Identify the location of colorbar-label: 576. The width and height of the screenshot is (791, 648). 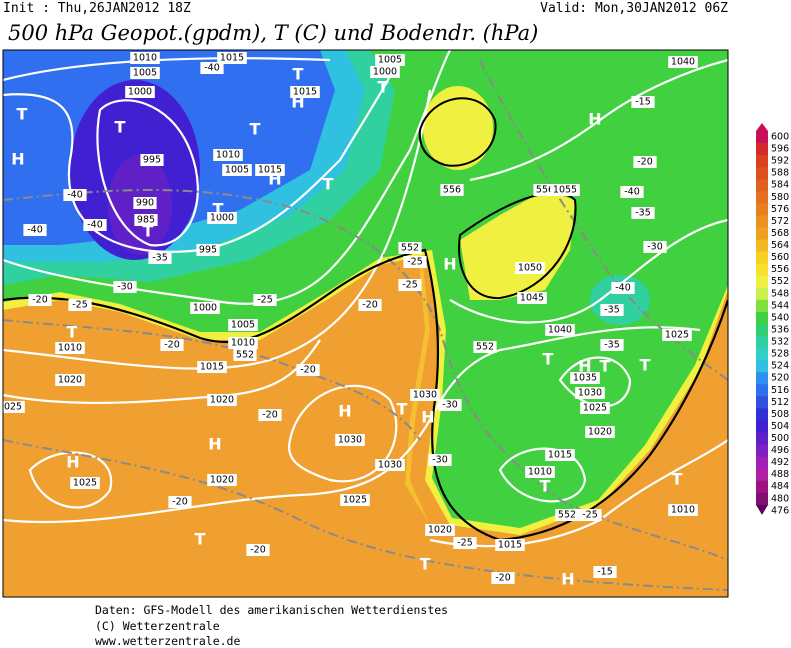
(780, 209).